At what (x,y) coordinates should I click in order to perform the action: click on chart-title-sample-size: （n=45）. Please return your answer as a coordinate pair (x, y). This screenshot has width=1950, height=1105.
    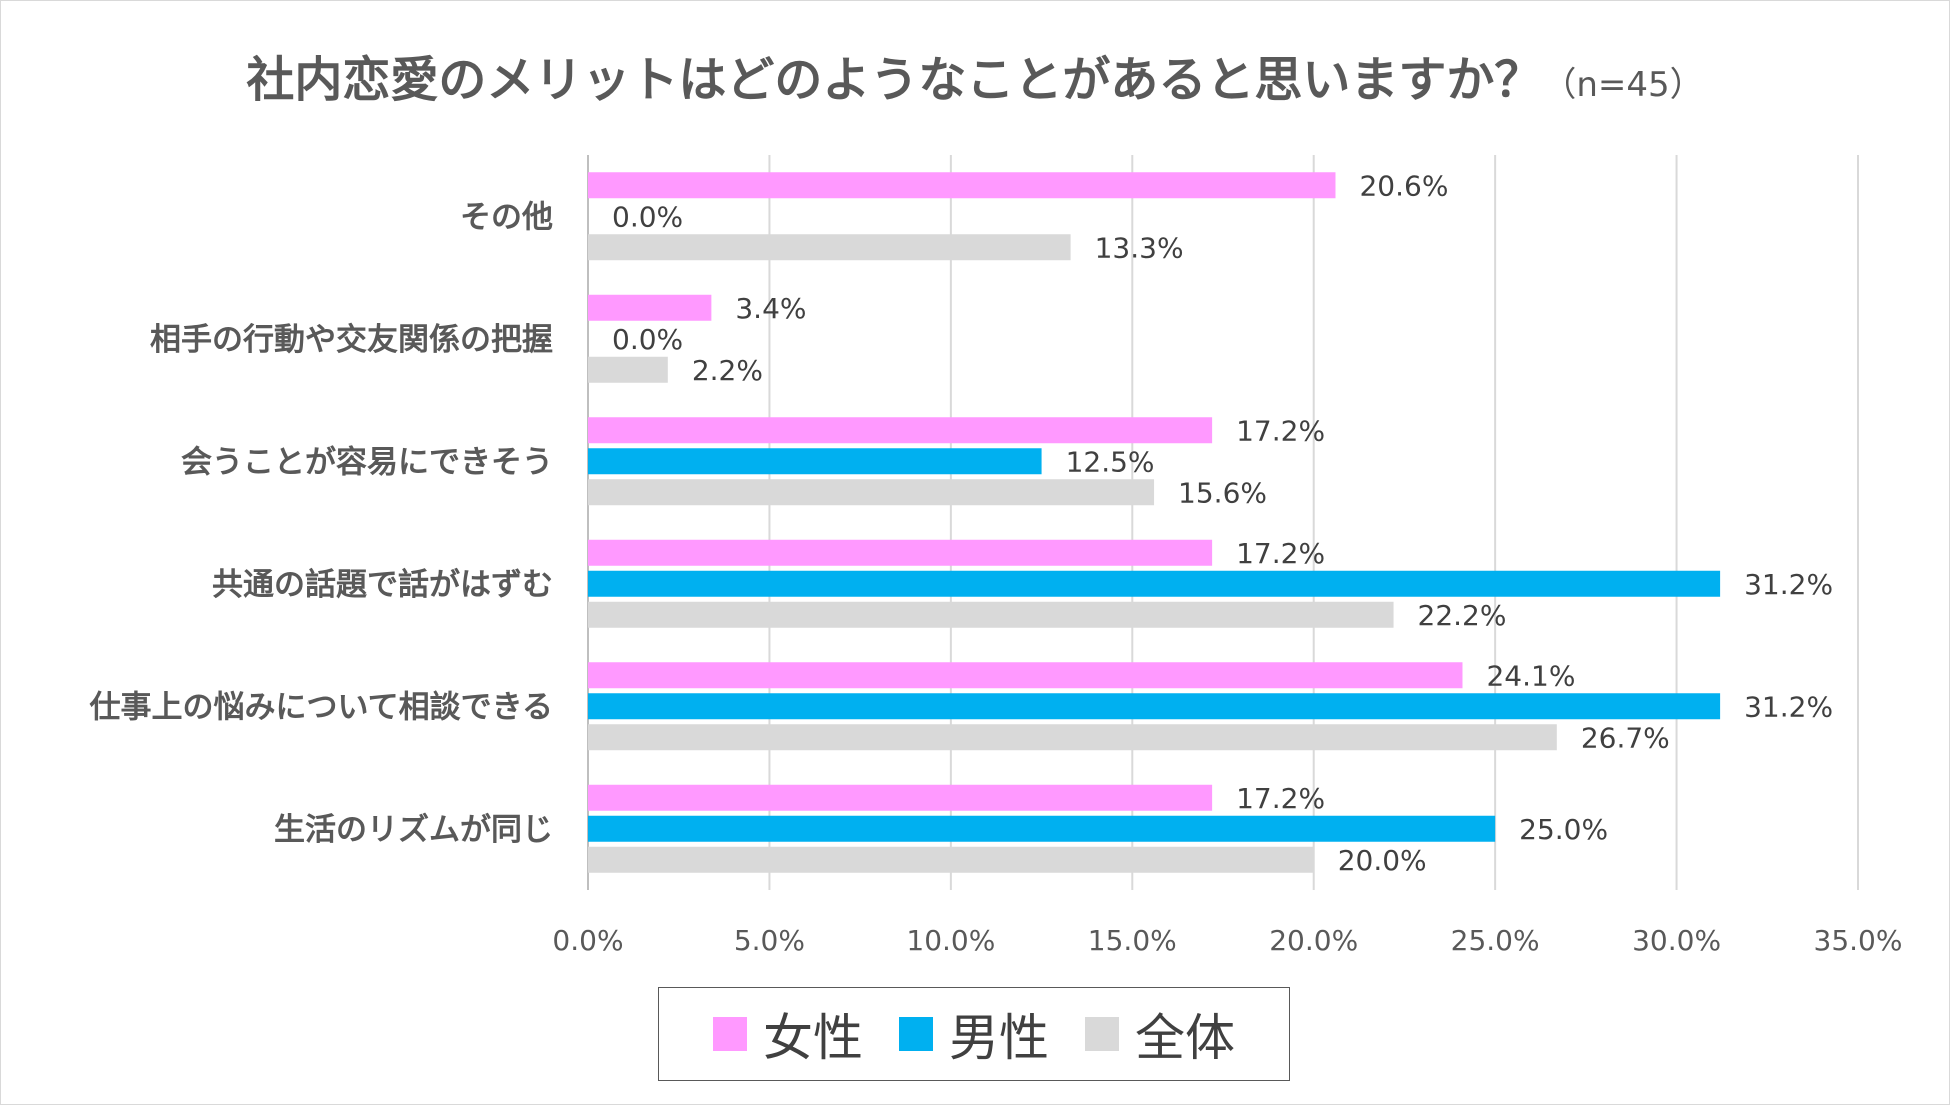
    Looking at the image, I should click on (1623, 85).